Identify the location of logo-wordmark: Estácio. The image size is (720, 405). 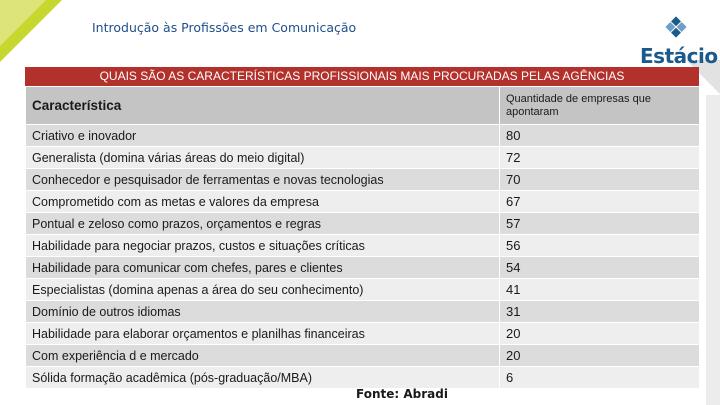
(679, 56).